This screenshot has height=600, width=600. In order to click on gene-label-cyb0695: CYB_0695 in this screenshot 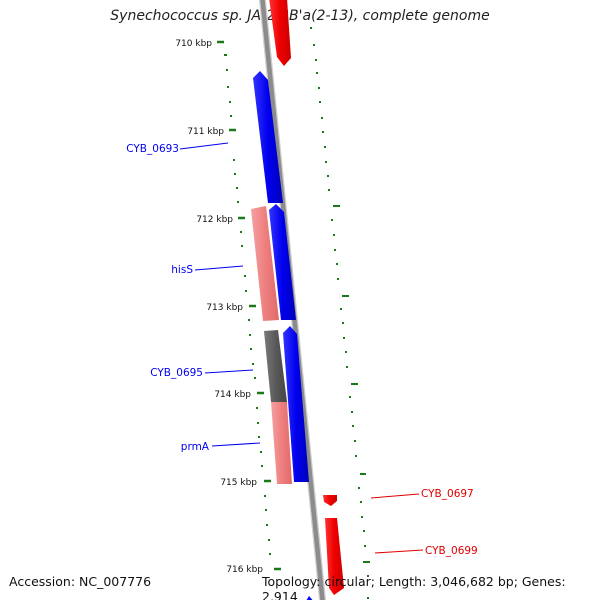, I will do `click(176, 373)`.